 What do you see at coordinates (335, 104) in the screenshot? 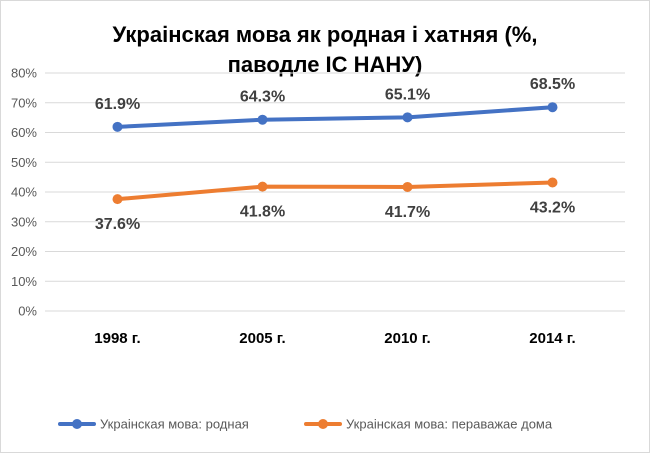
I see `series-1: 61.9% 64.3% 65.1% 68.5%` at bounding box center [335, 104].